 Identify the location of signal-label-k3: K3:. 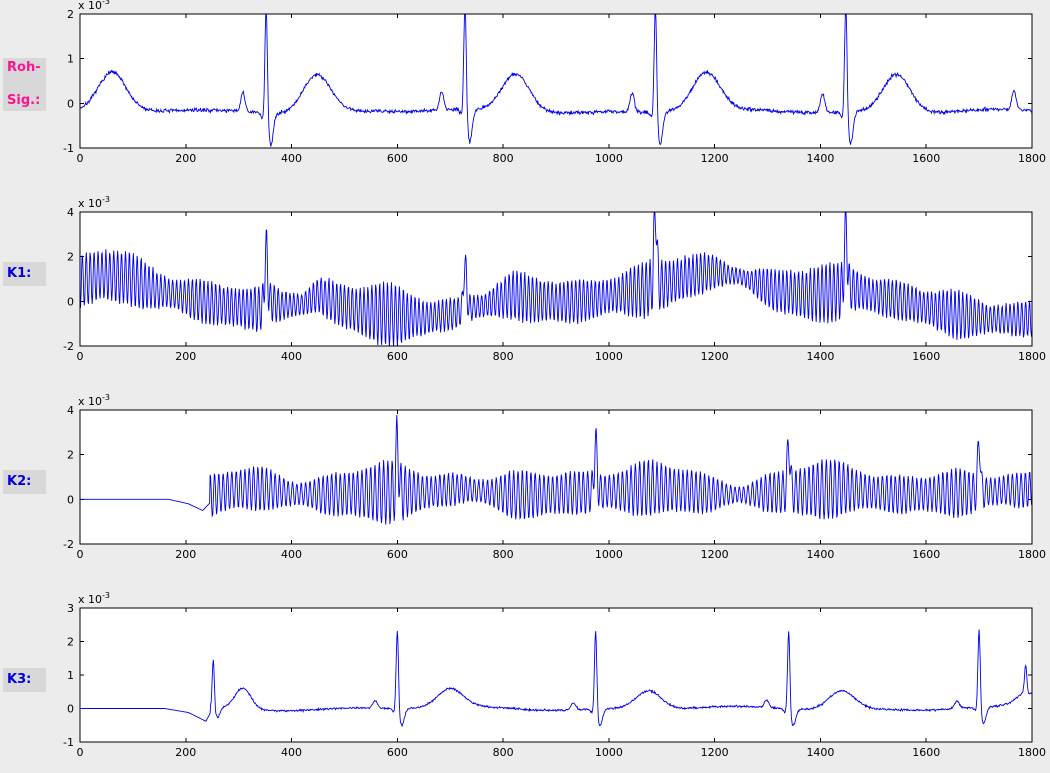
(24, 680).